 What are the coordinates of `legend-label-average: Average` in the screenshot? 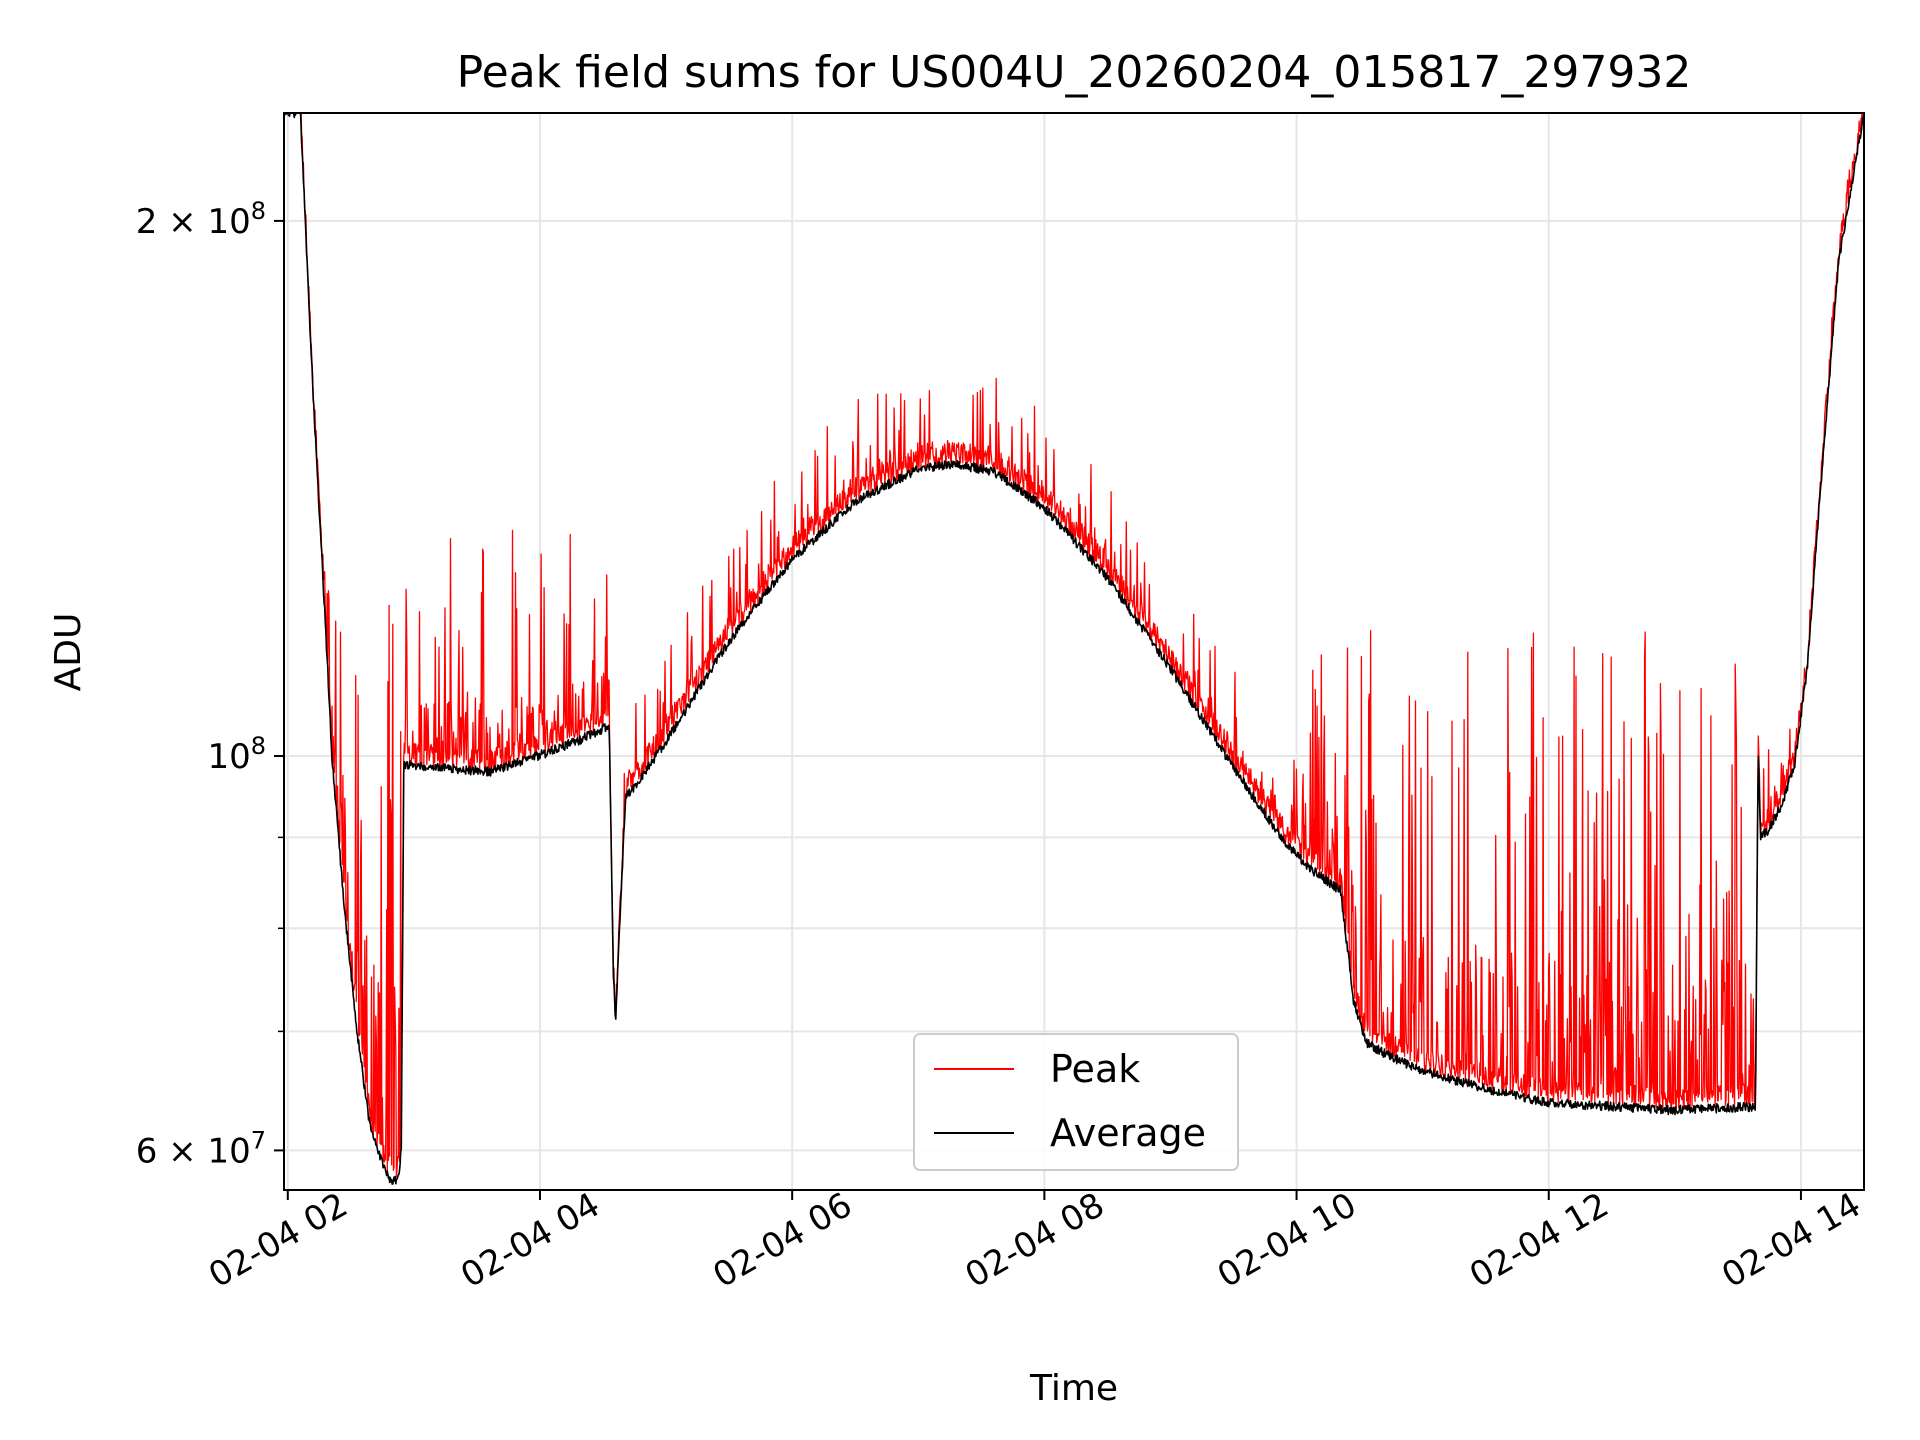 It's located at (1128, 1133).